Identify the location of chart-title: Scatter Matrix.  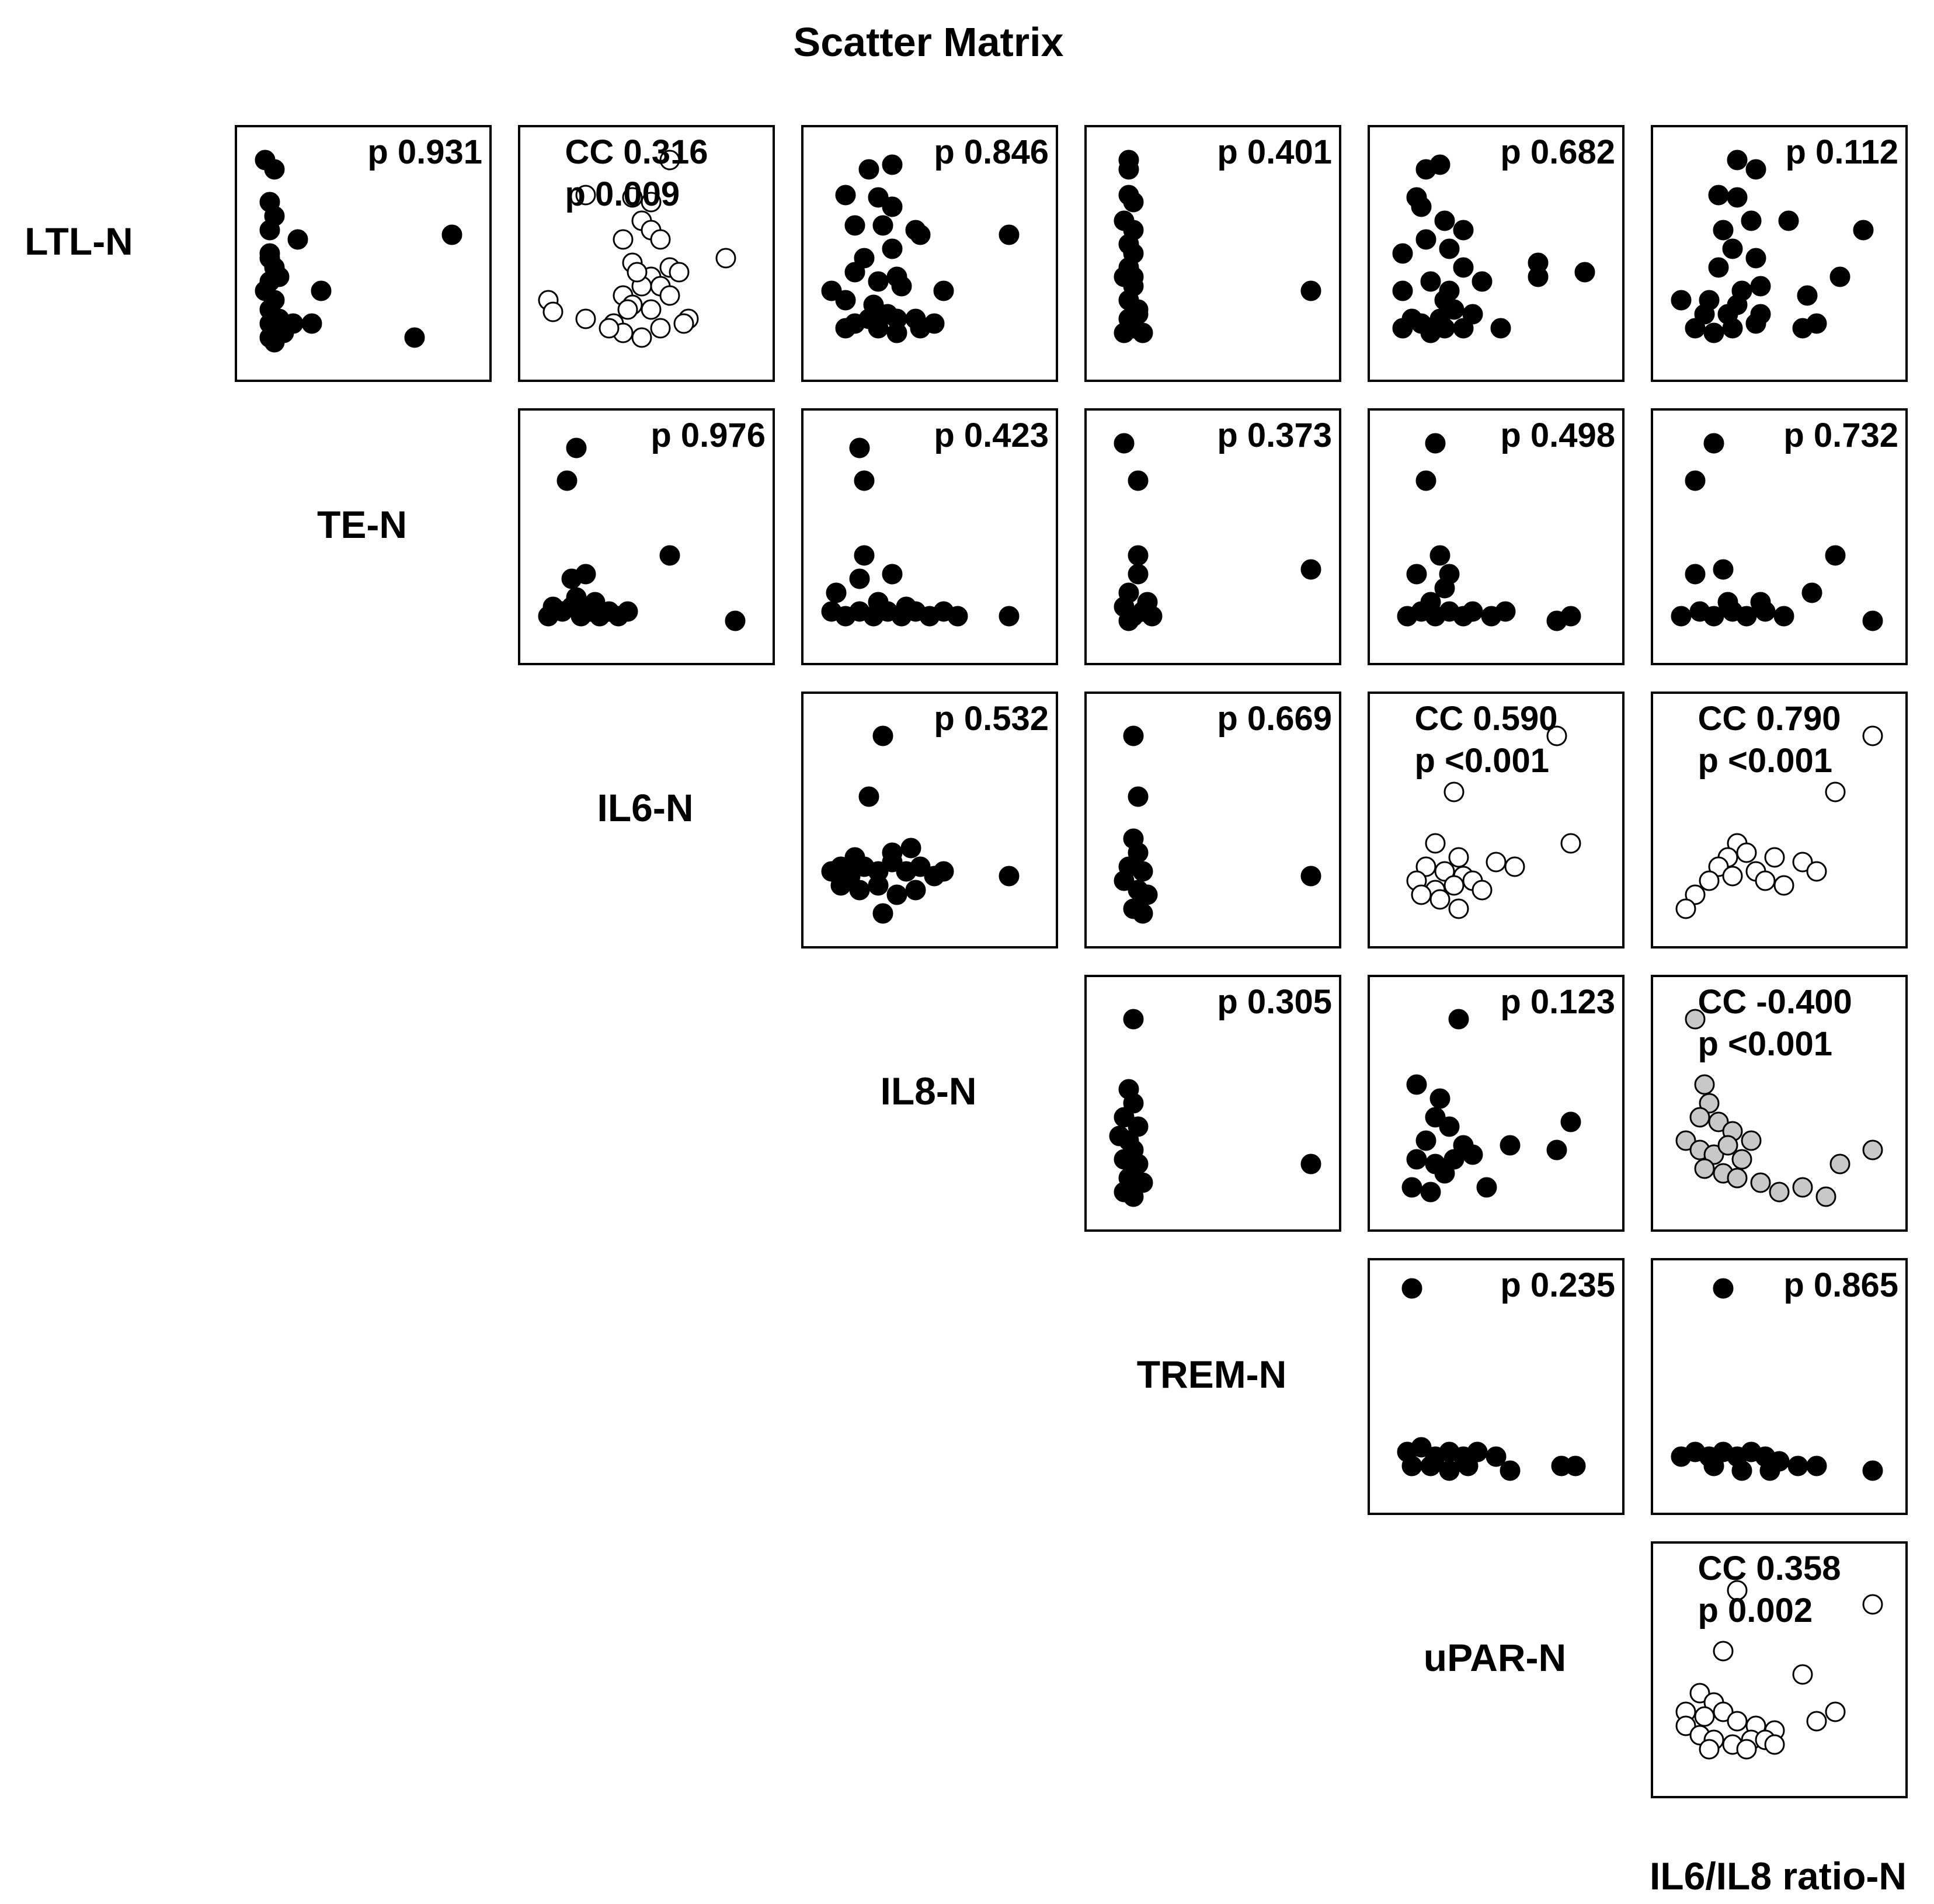
(929, 42).